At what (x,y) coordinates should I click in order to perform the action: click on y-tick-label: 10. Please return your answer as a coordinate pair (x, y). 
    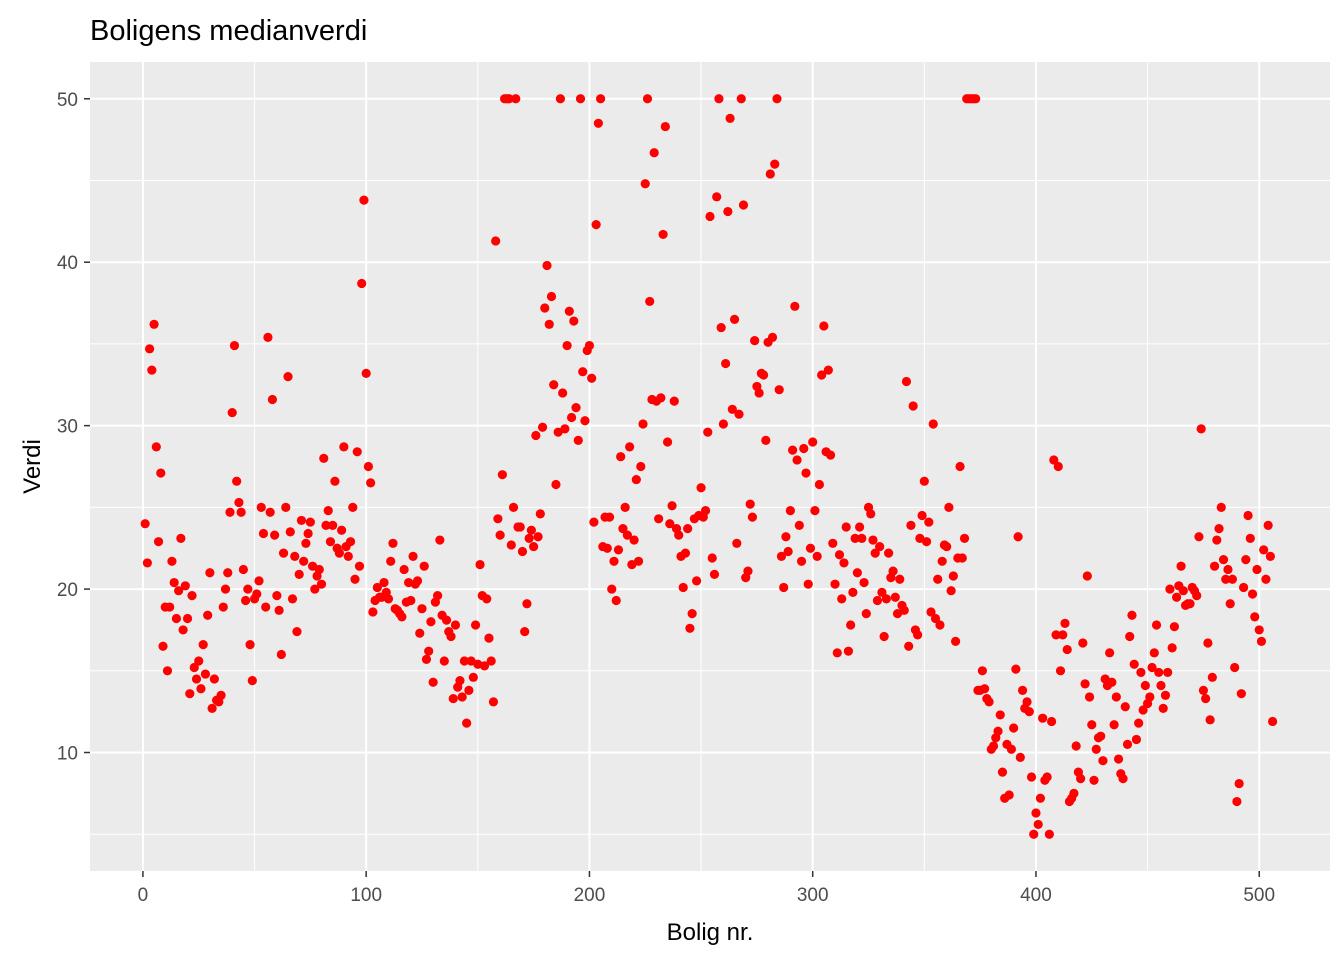
    Looking at the image, I should click on (67, 754).